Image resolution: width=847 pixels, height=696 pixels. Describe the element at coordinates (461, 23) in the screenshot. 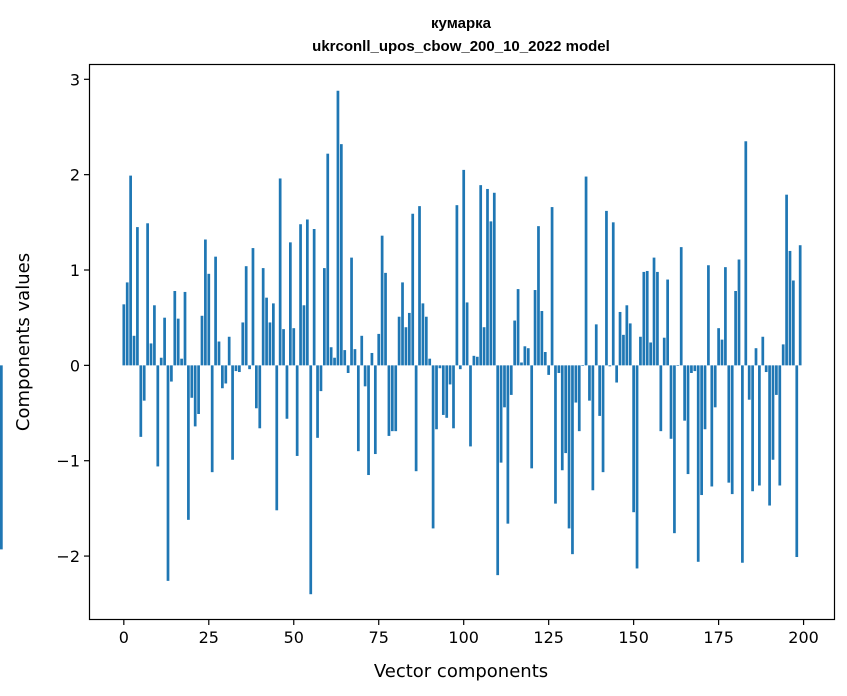

I see `chart-title-line1: кумарка` at that location.